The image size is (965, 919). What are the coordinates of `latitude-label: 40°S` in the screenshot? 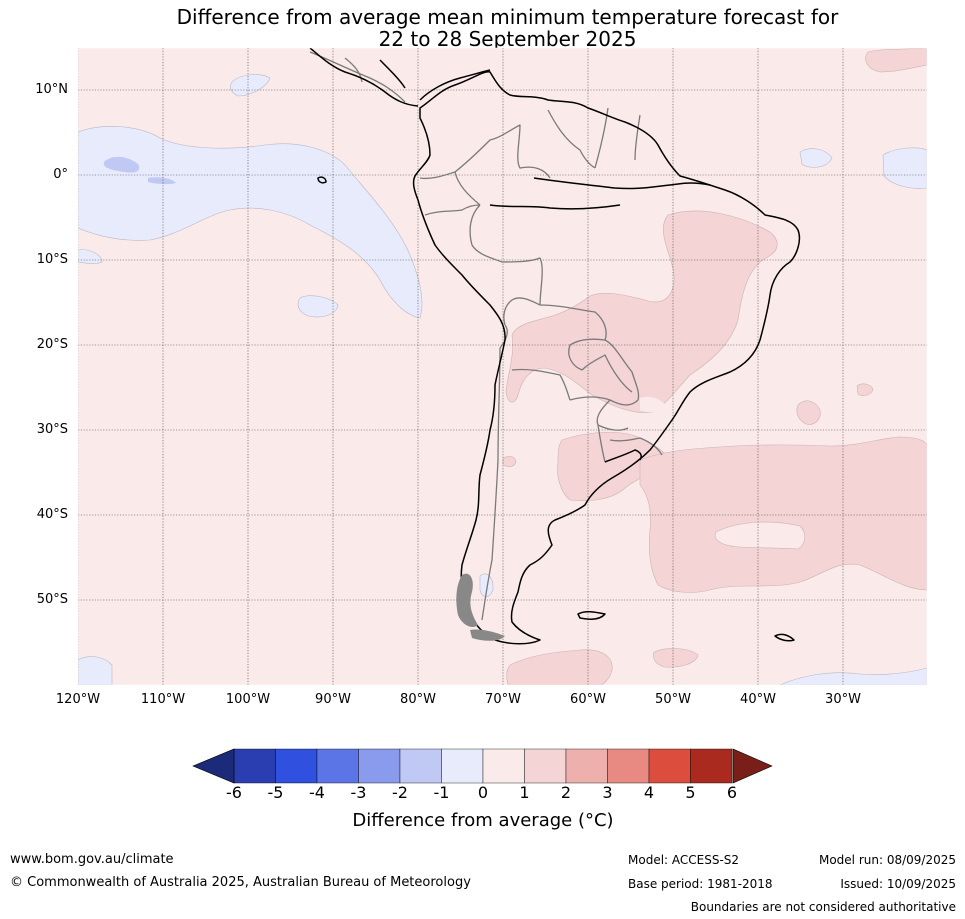 It's located at (52, 514).